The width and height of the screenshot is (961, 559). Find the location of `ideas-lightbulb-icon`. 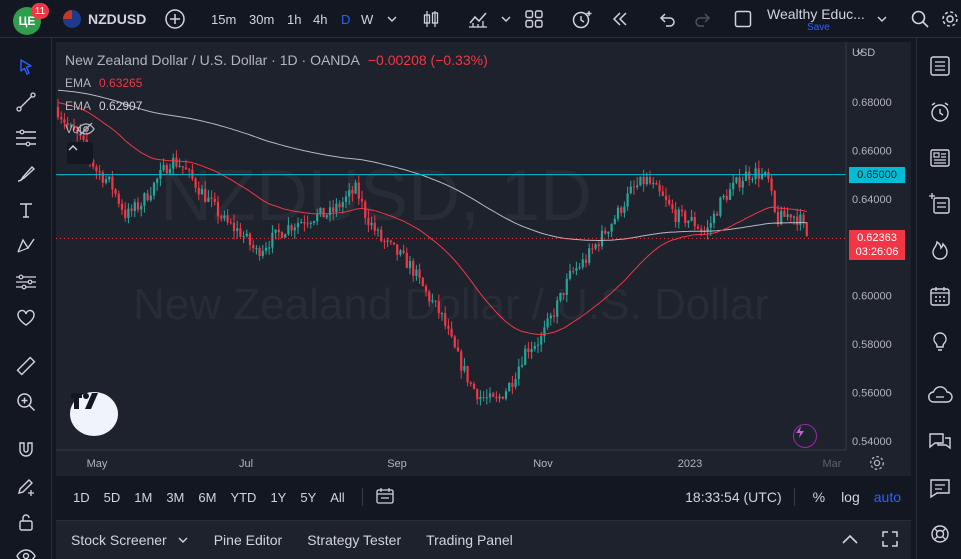

ideas-lightbulb-icon is located at coordinates (940, 342).